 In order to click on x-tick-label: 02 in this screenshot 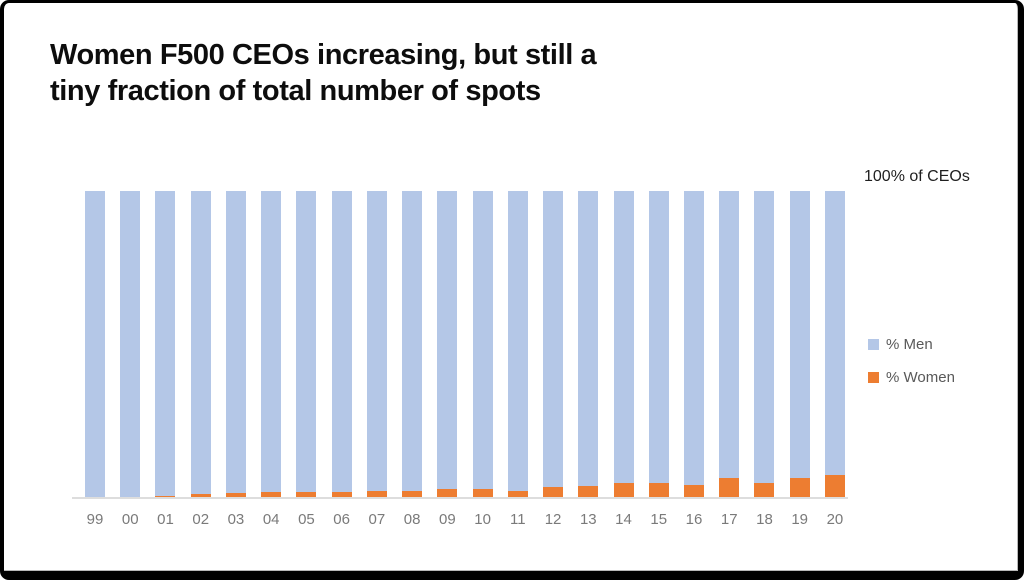, I will do `click(201, 519)`.